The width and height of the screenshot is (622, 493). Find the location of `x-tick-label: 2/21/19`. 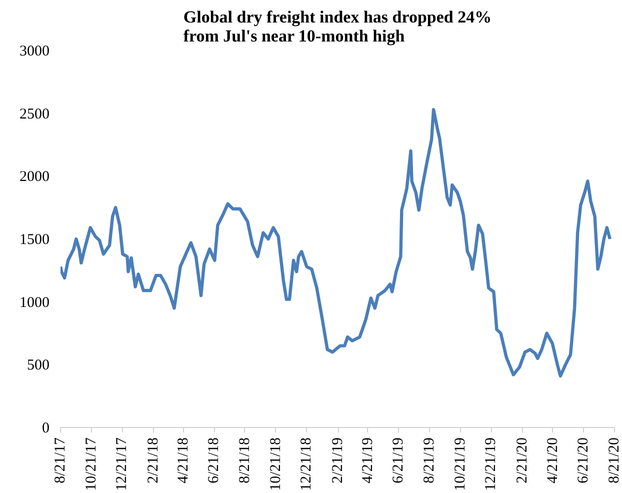

x-tick-label: 2/21/19 is located at coordinates (338, 460).